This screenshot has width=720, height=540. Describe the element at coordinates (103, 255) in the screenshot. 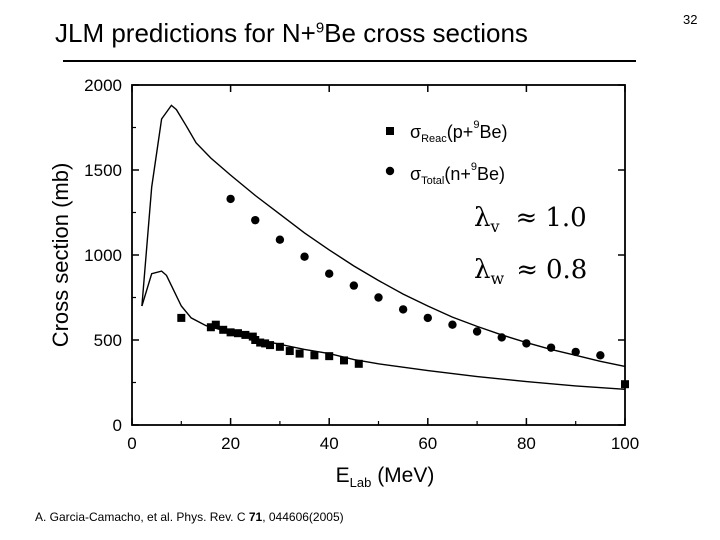

I see `y-tick-label: 1000` at that location.